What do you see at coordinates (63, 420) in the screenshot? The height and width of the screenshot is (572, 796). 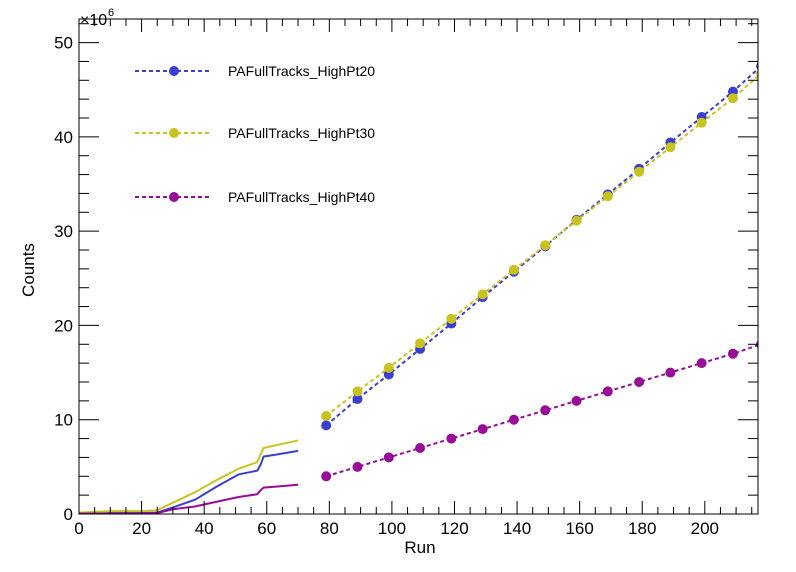 I see `y-tick-label: 10` at bounding box center [63, 420].